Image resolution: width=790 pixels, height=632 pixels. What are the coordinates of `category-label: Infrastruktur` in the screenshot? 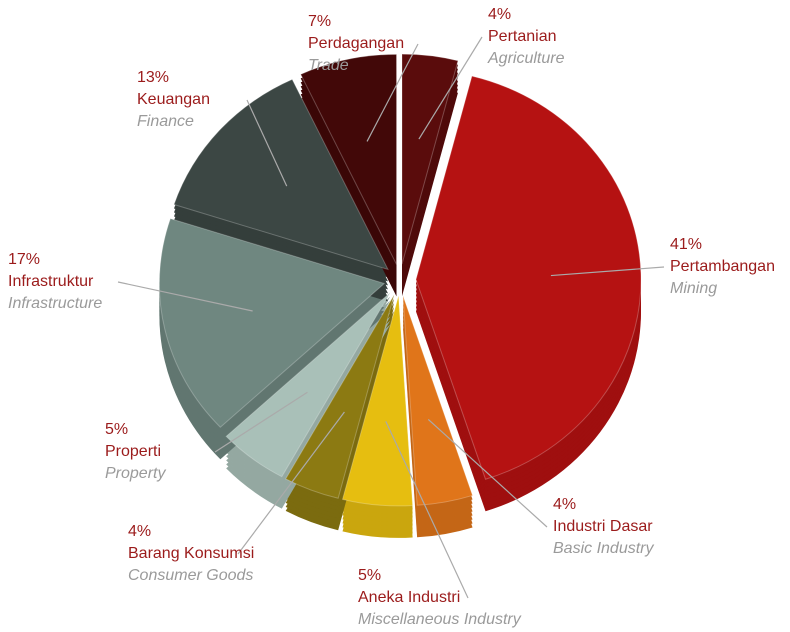 It's located at (51, 281).